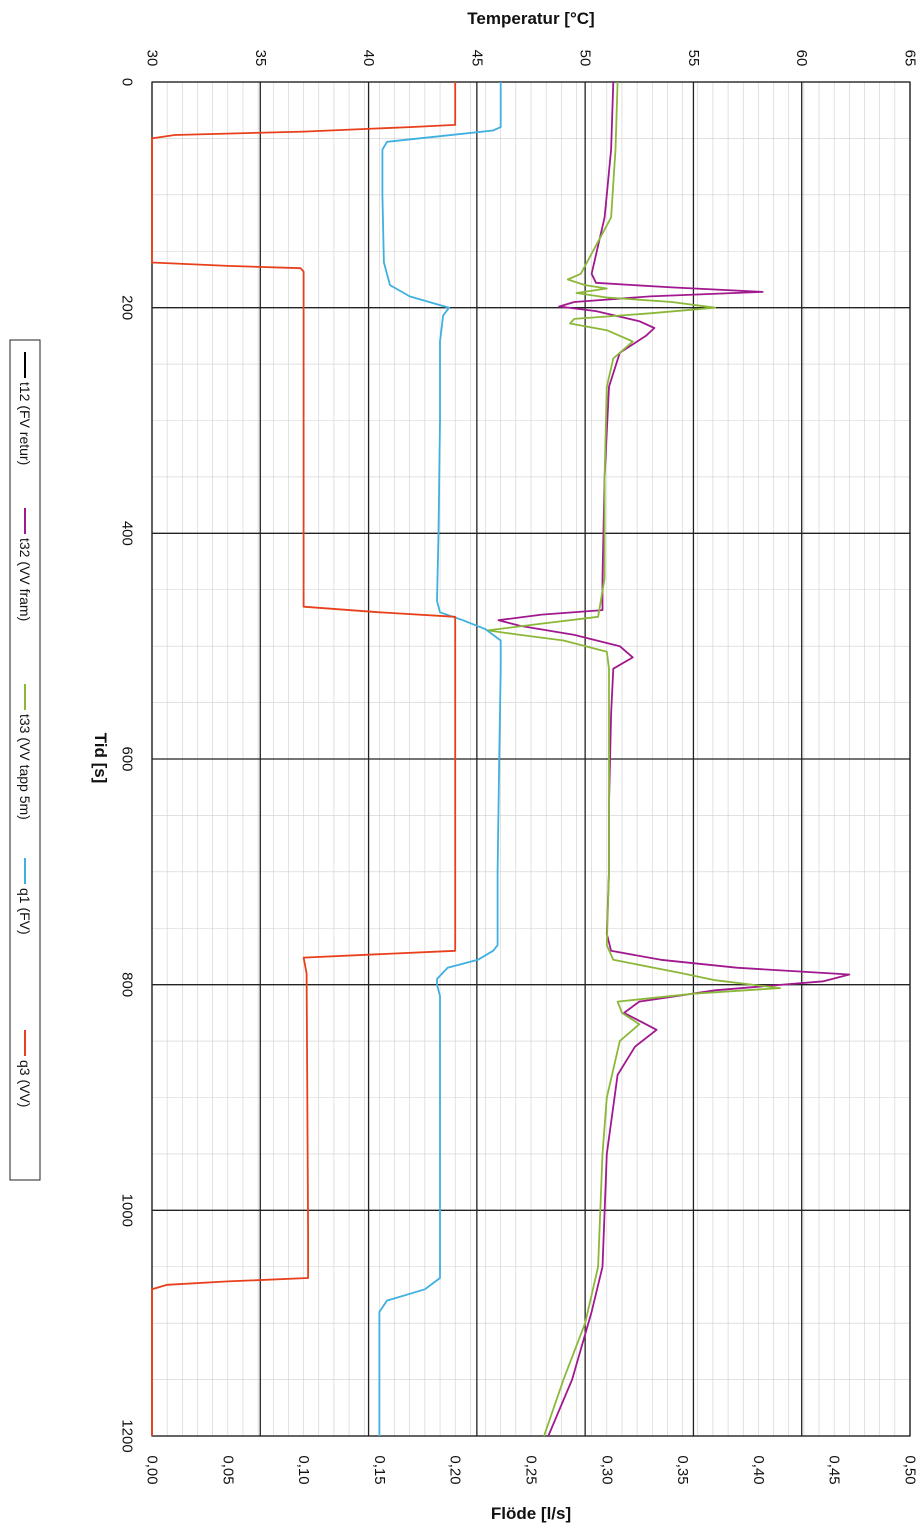  What do you see at coordinates (910, 1469) in the screenshot?
I see `flow-tick-label: 0,50` at bounding box center [910, 1469].